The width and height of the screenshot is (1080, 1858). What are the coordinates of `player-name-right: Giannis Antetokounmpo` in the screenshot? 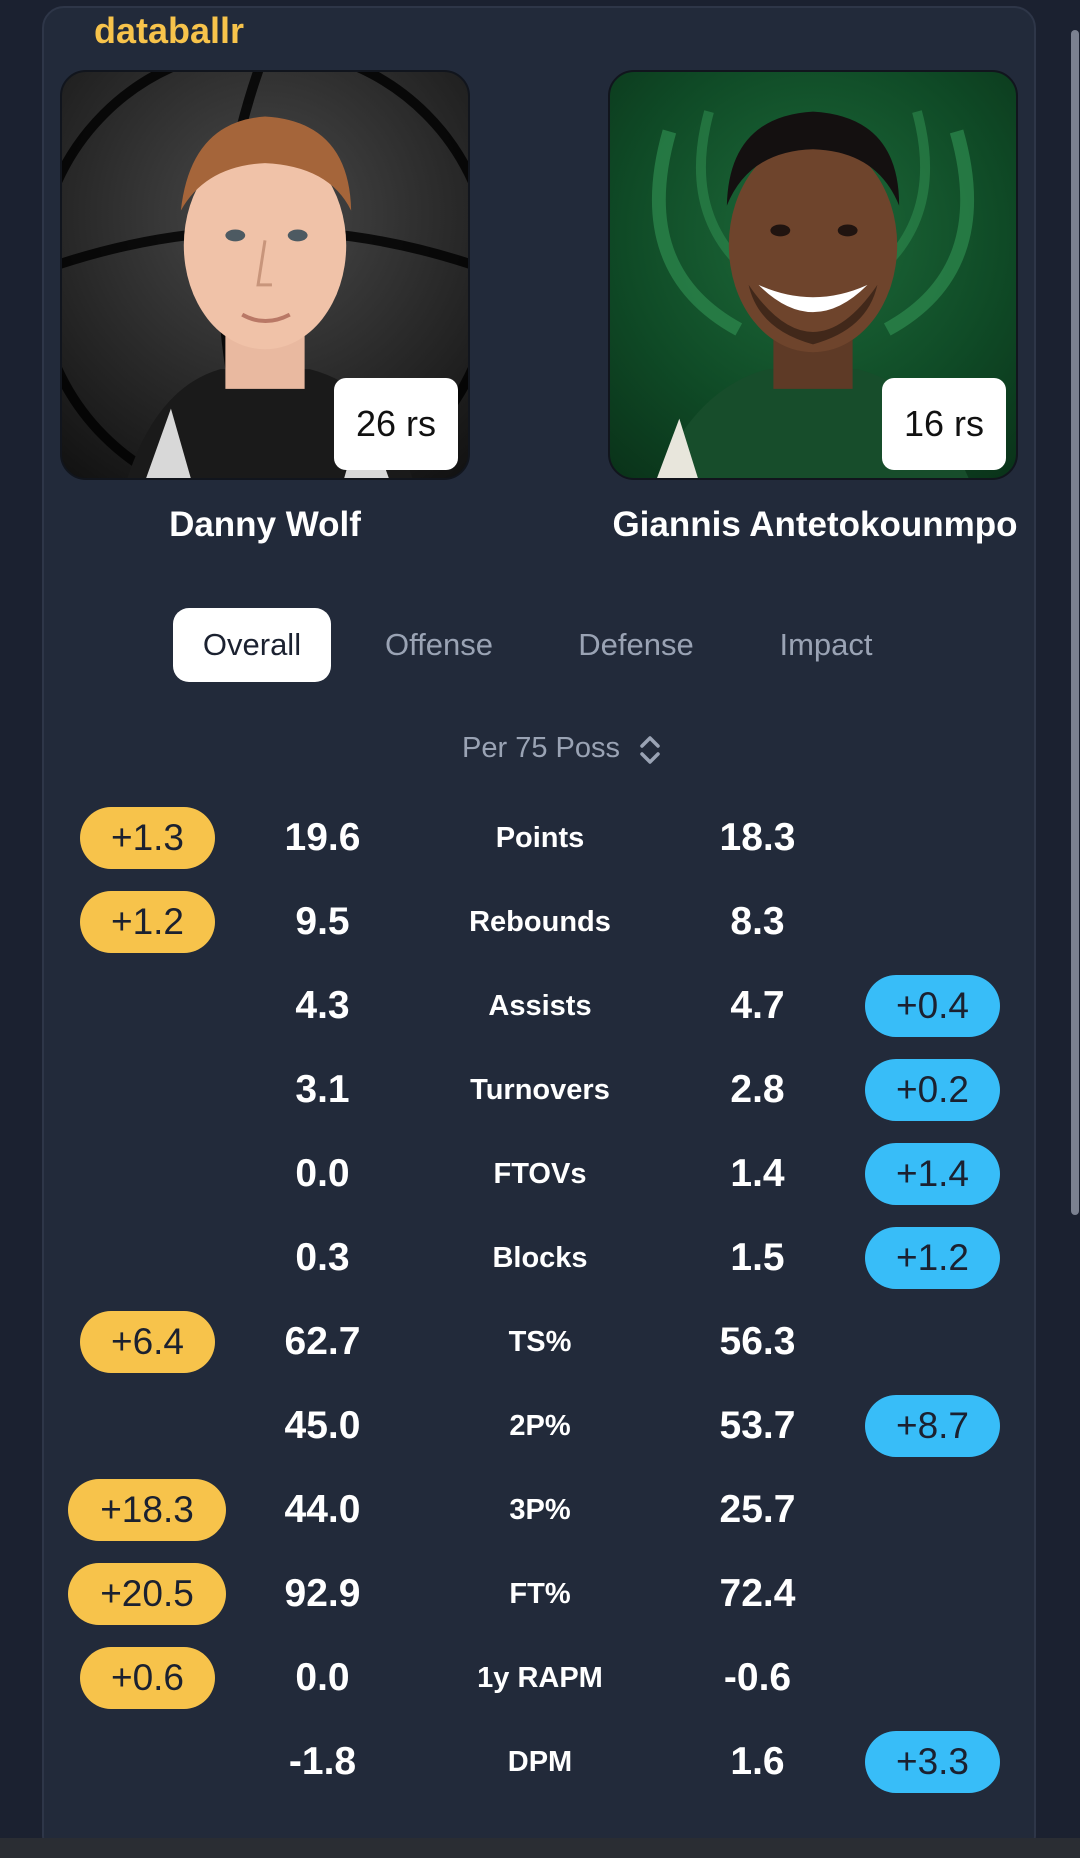 It's located at (815, 524).